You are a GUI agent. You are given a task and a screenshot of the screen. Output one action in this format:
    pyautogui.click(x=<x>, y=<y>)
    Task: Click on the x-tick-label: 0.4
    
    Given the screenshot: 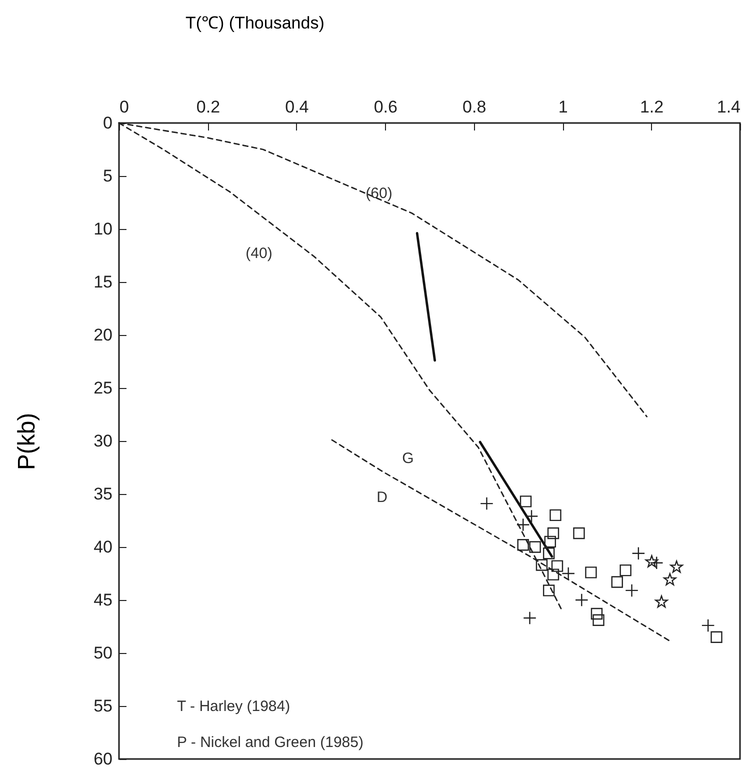 What is the action you would take?
    pyautogui.click(x=297, y=107)
    